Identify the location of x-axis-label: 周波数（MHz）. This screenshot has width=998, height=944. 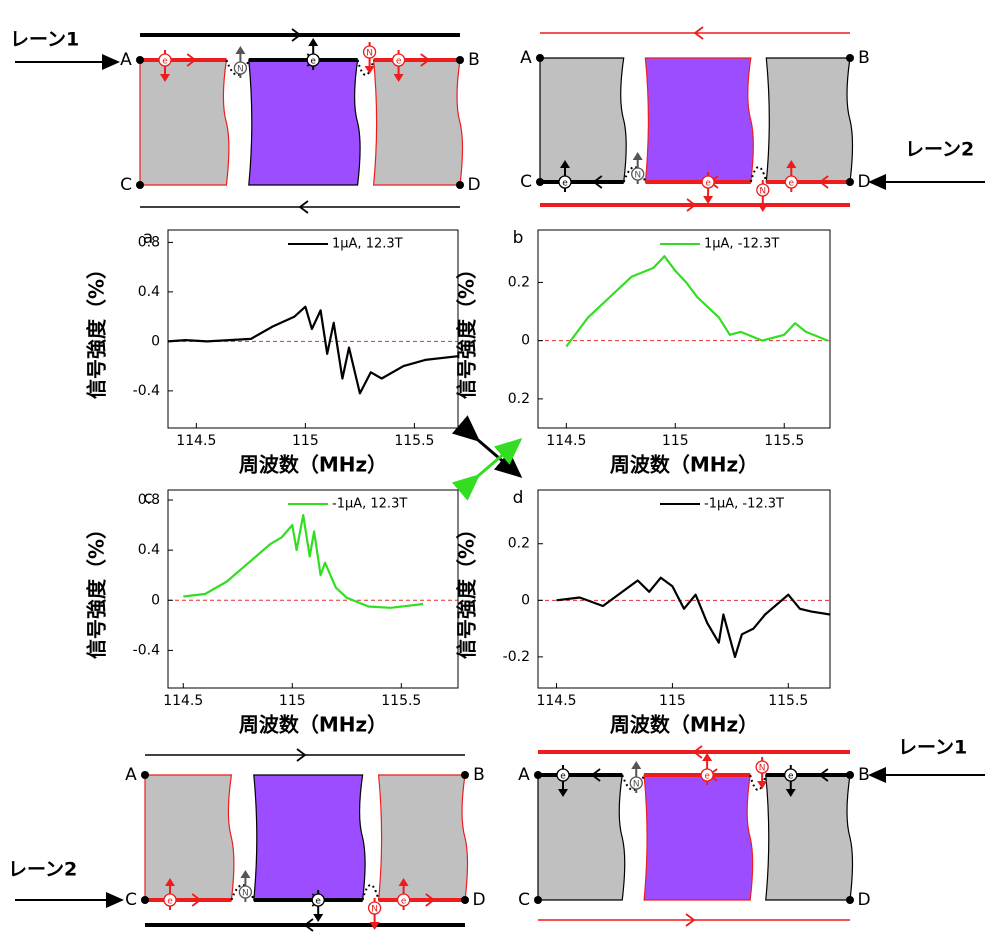
(684, 725).